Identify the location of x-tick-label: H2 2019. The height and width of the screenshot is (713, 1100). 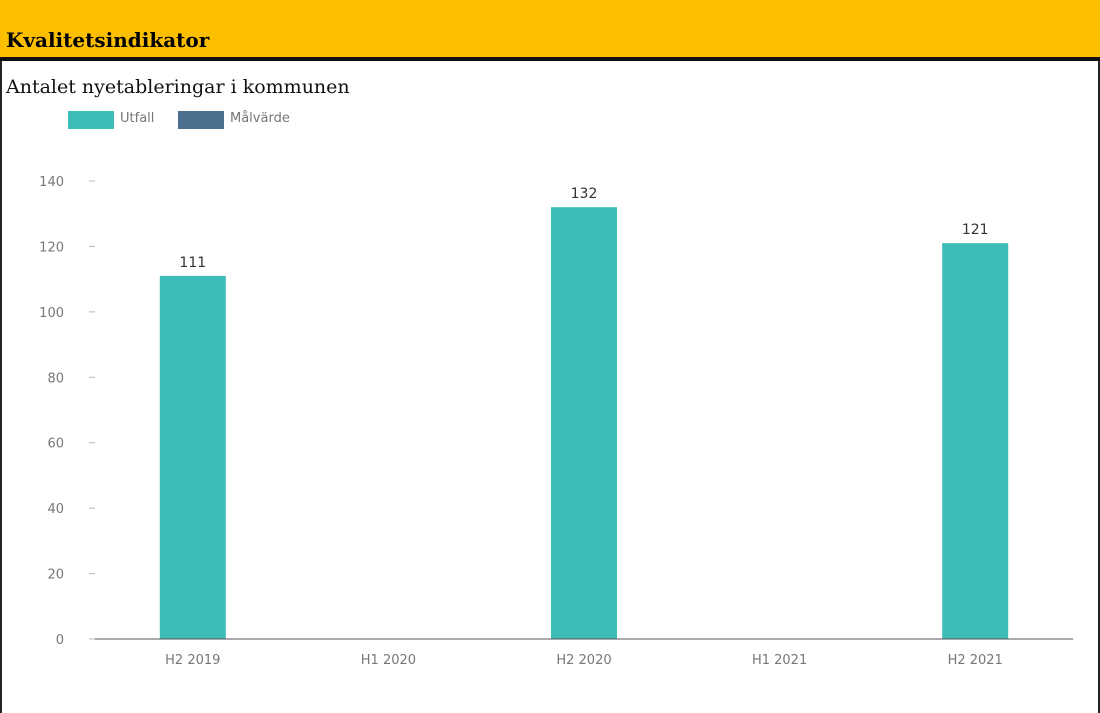
(192, 660).